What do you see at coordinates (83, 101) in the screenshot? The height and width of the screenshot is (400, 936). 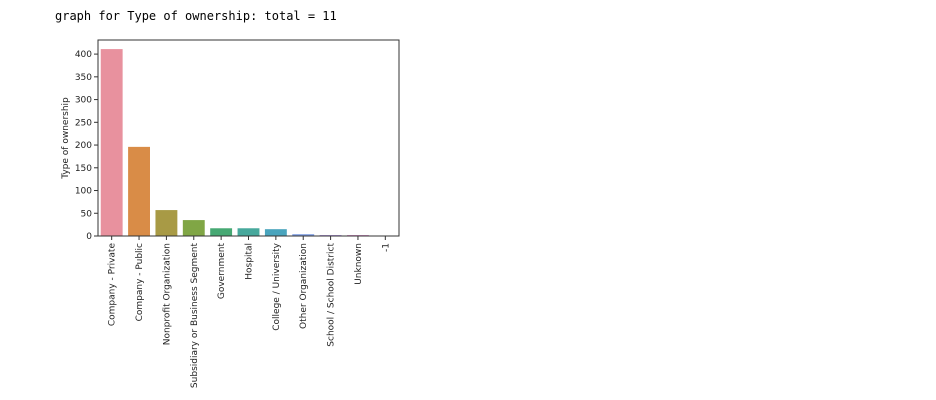 I see `y-tick-label: 300` at bounding box center [83, 101].